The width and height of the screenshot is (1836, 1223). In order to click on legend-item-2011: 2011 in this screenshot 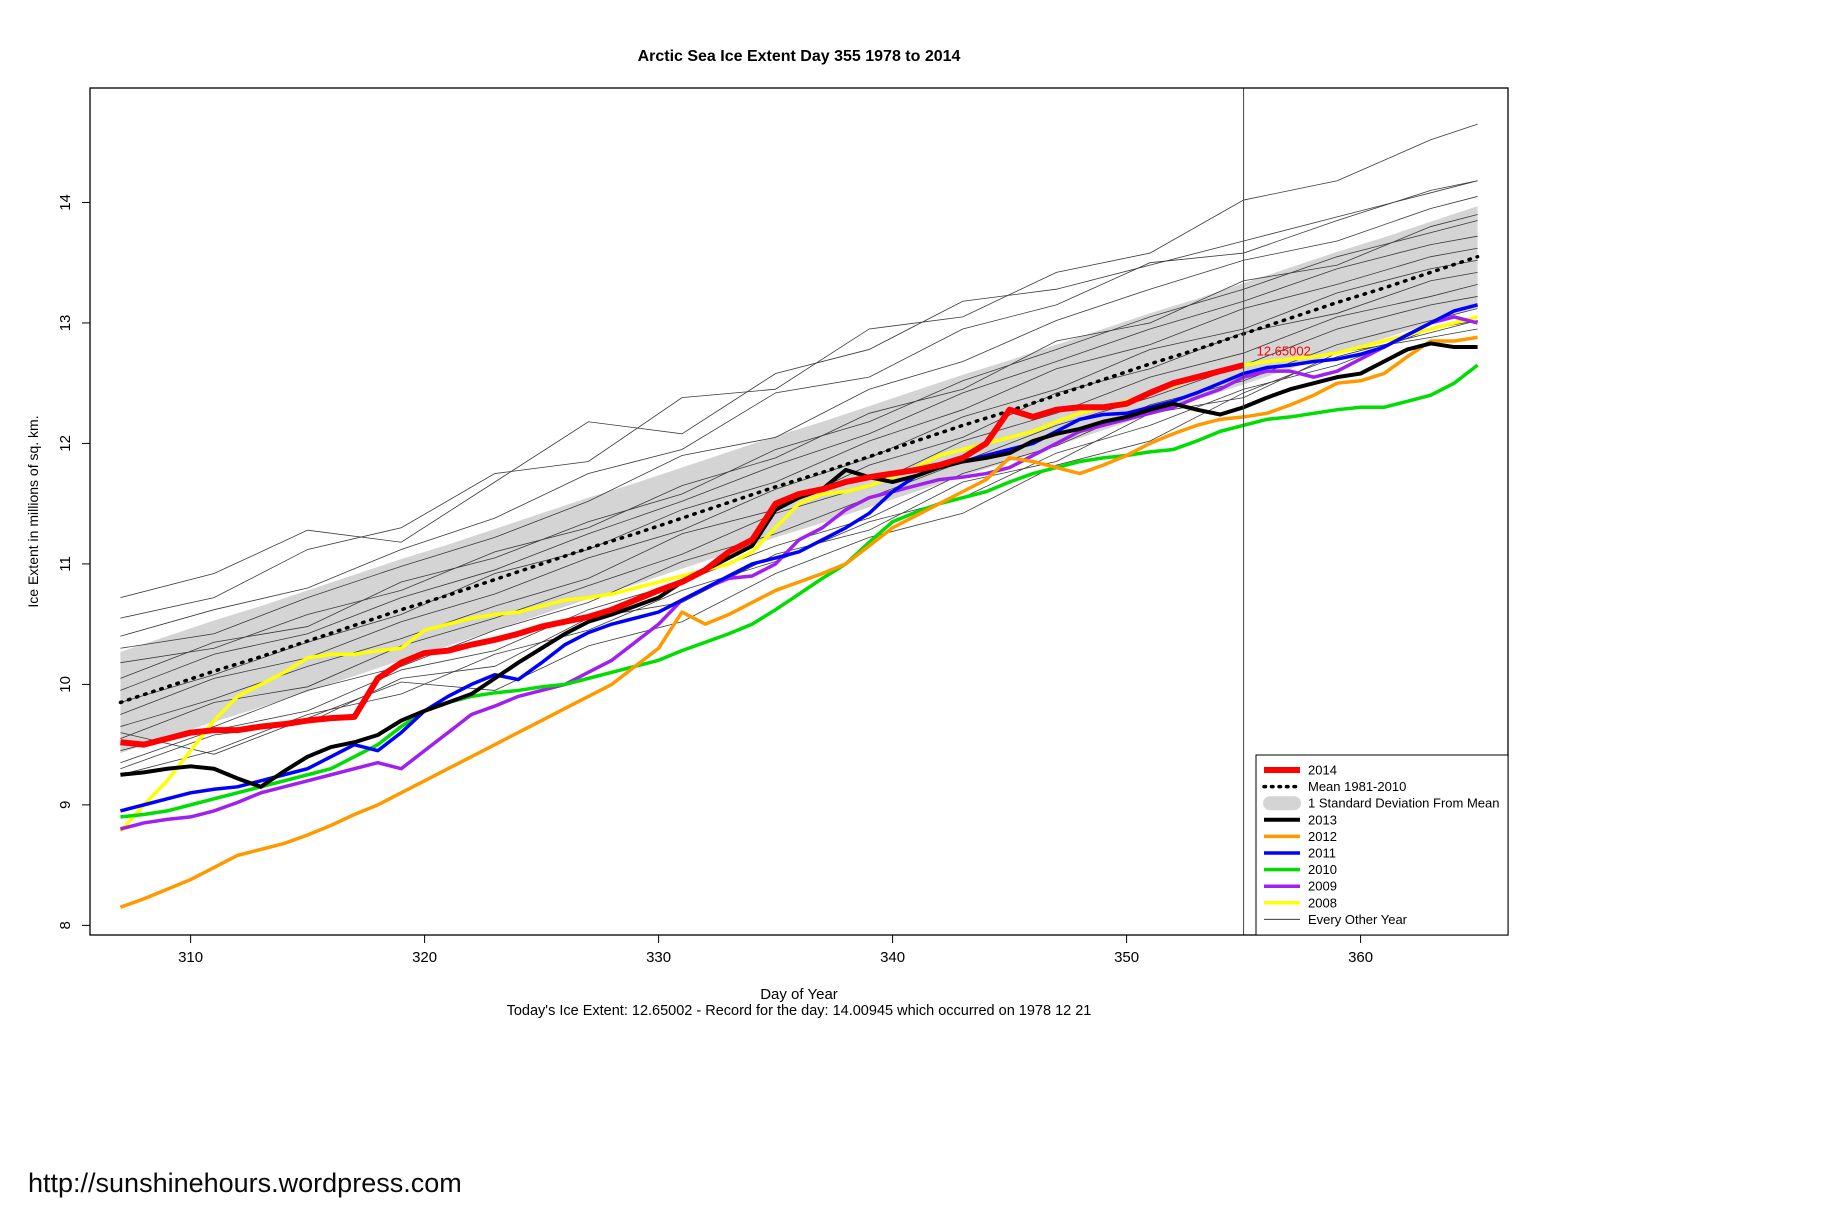, I will do `click(1300, 853)`.